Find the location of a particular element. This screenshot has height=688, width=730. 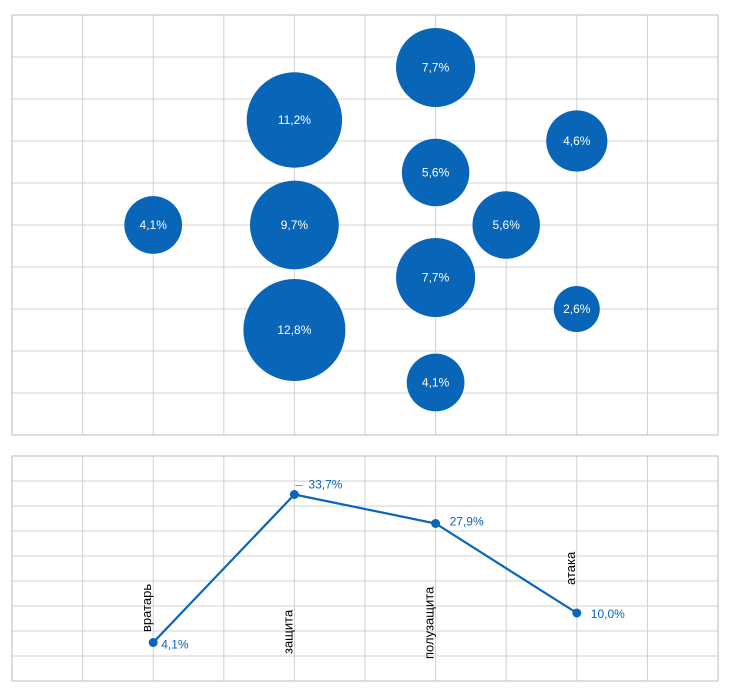

category-label: полузащита is located at coordinates (429, 622).